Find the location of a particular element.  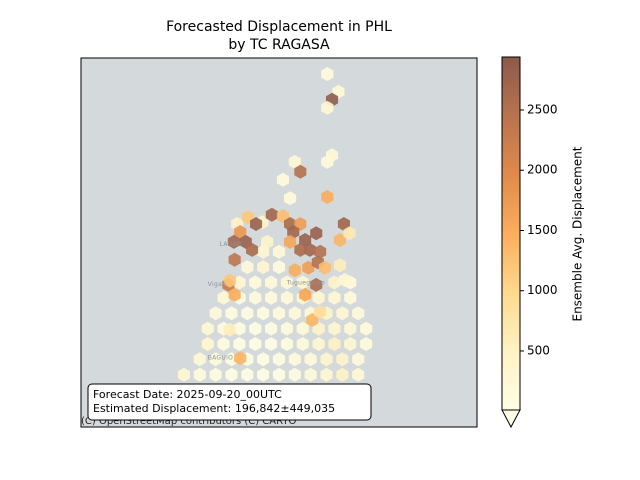

colorbar is located at coordinates (511, 233).